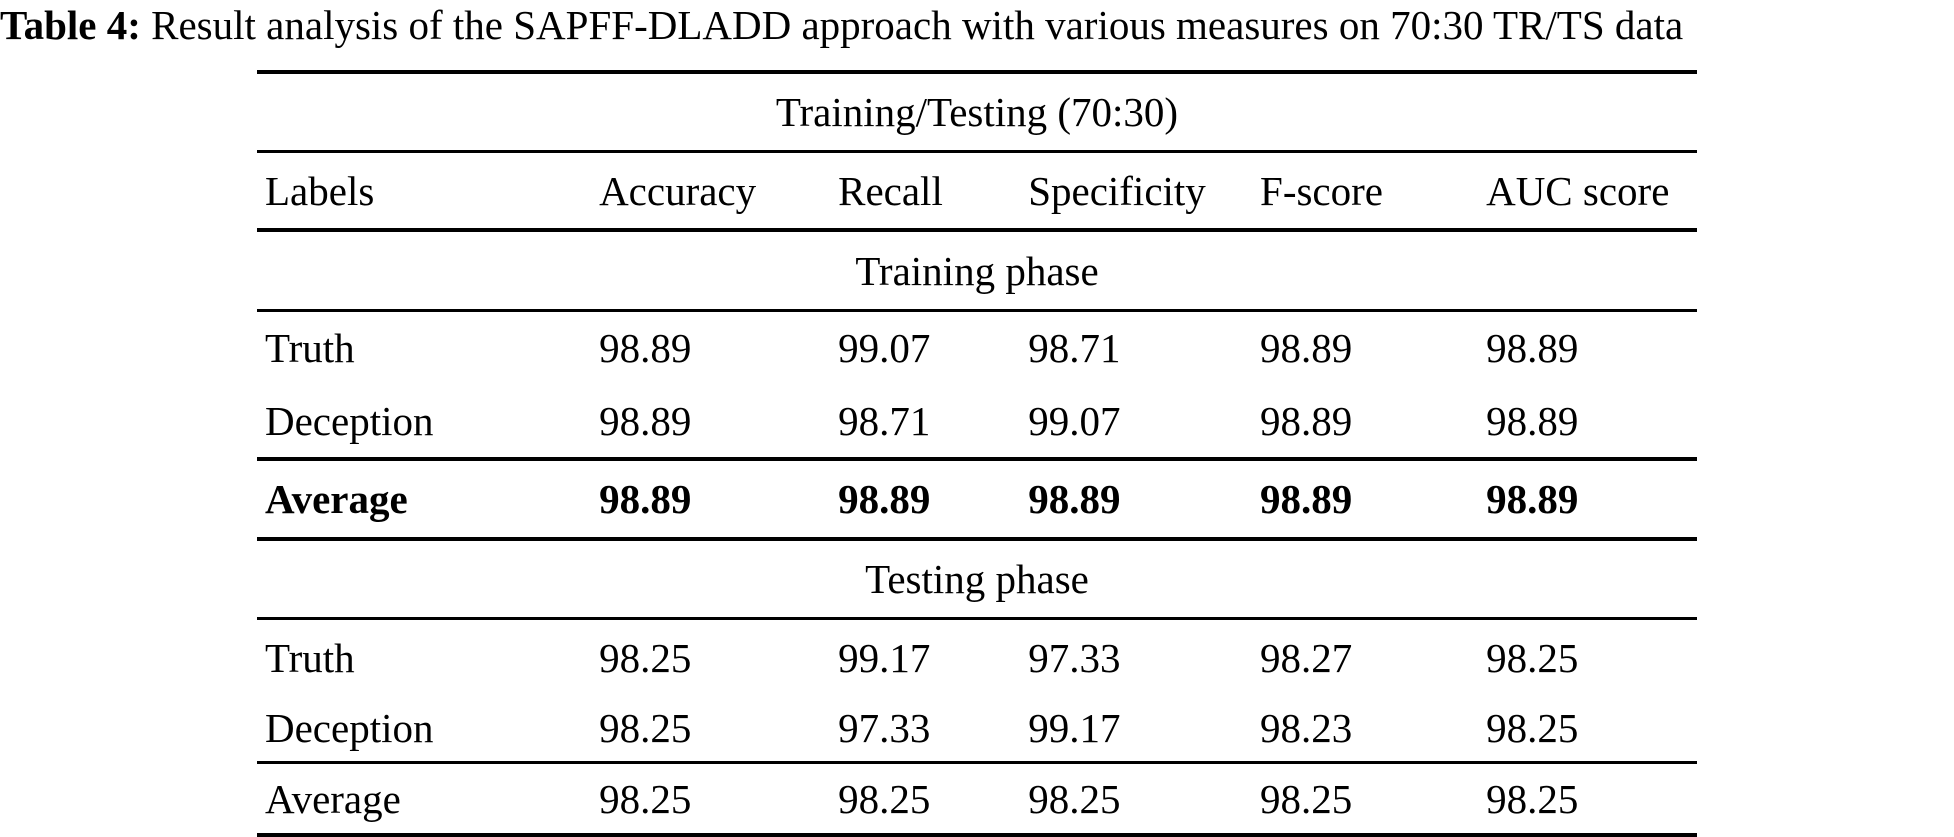 The height and width of the screenshot is (837, 1954). Describe the element at coordinates (977, 762) in the screenshot. I see `rule-above-testing-average` at that location.